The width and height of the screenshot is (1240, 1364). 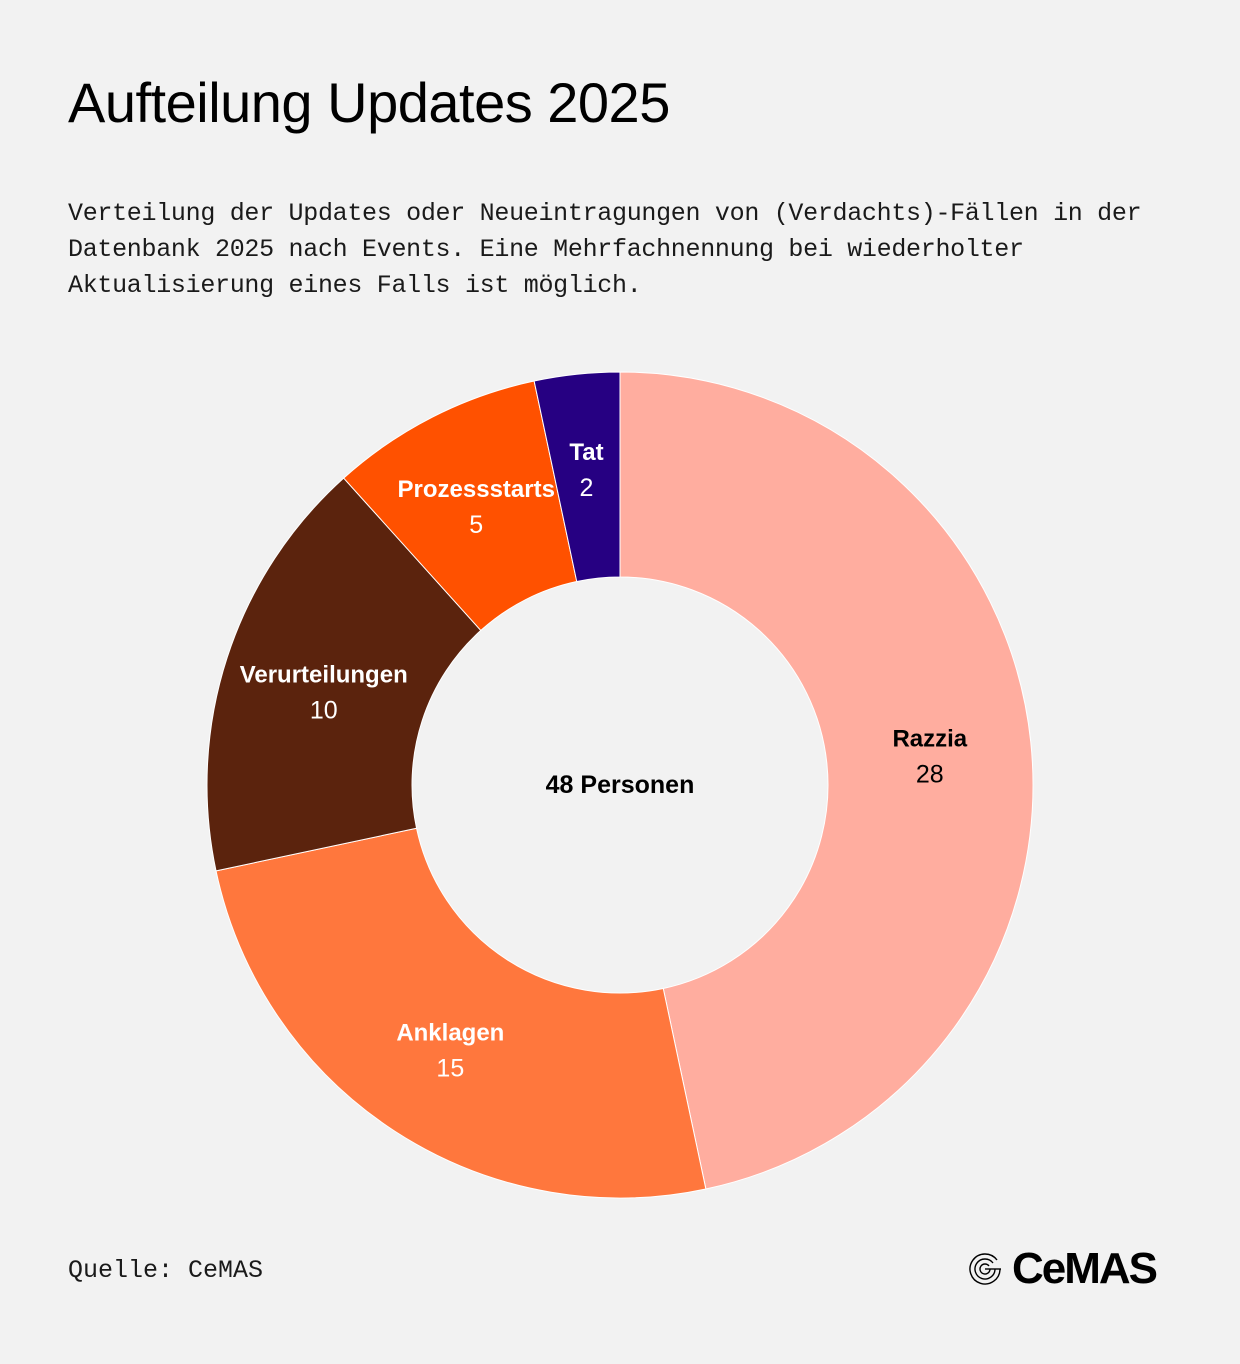 What do you see at coordinates (166, 1270) in the screenshot?
I see `source-note: Quelle: CeMAS` at bounding box center [166, 1270].